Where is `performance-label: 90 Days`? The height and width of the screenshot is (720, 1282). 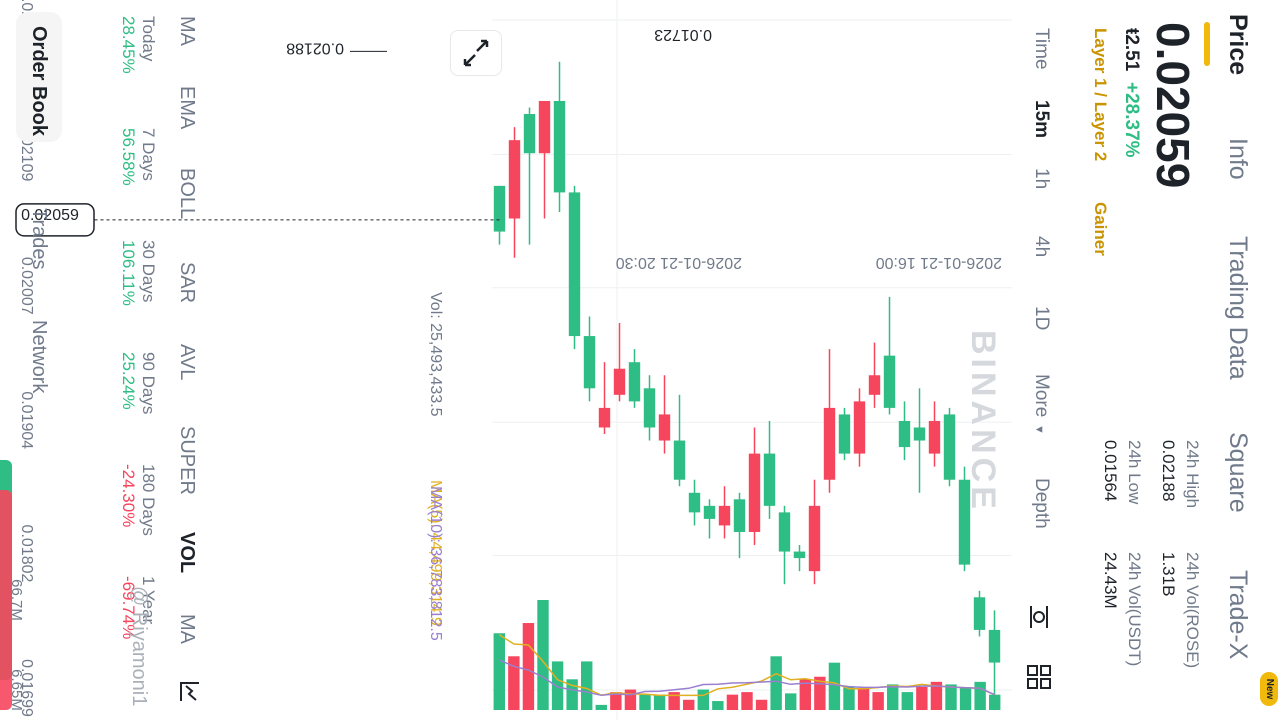 performance-label: 90 Days is located at coordinates (148, 383).